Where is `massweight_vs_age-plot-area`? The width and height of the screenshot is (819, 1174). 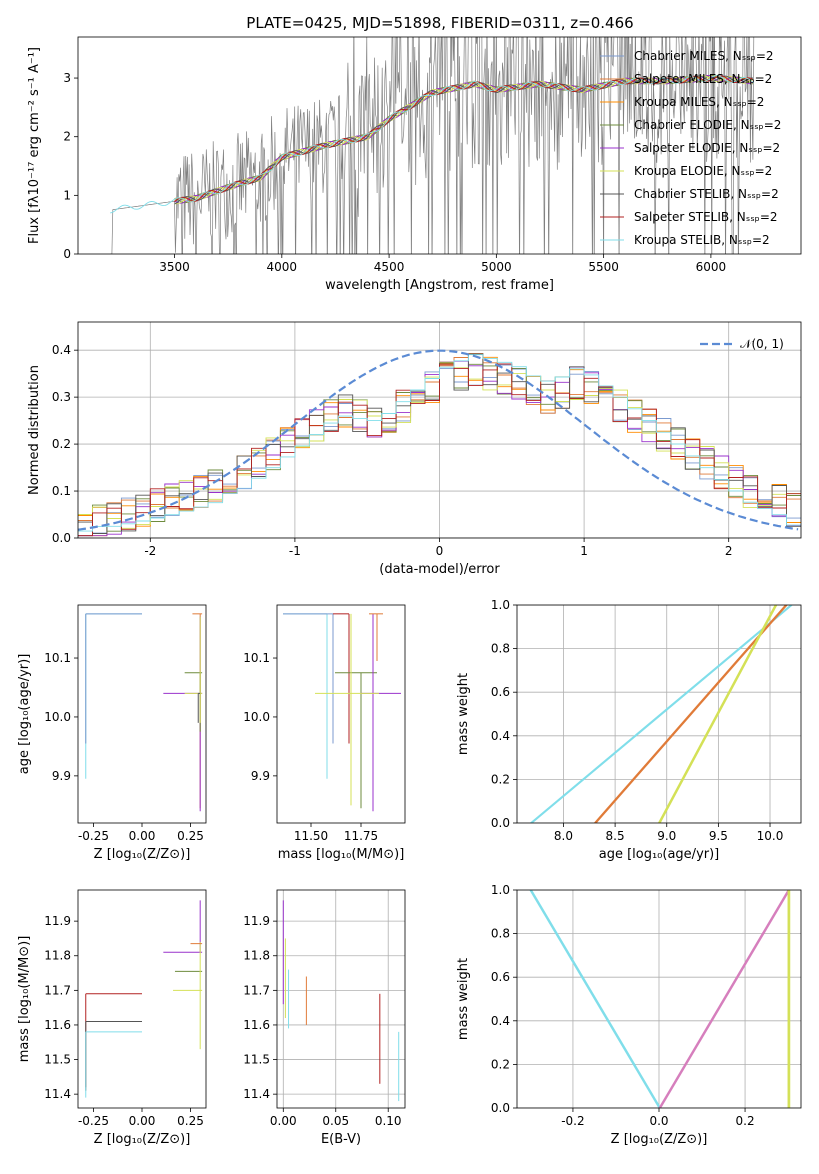
massweight_vs_age-plot-area is located at coordinates (659, 714).